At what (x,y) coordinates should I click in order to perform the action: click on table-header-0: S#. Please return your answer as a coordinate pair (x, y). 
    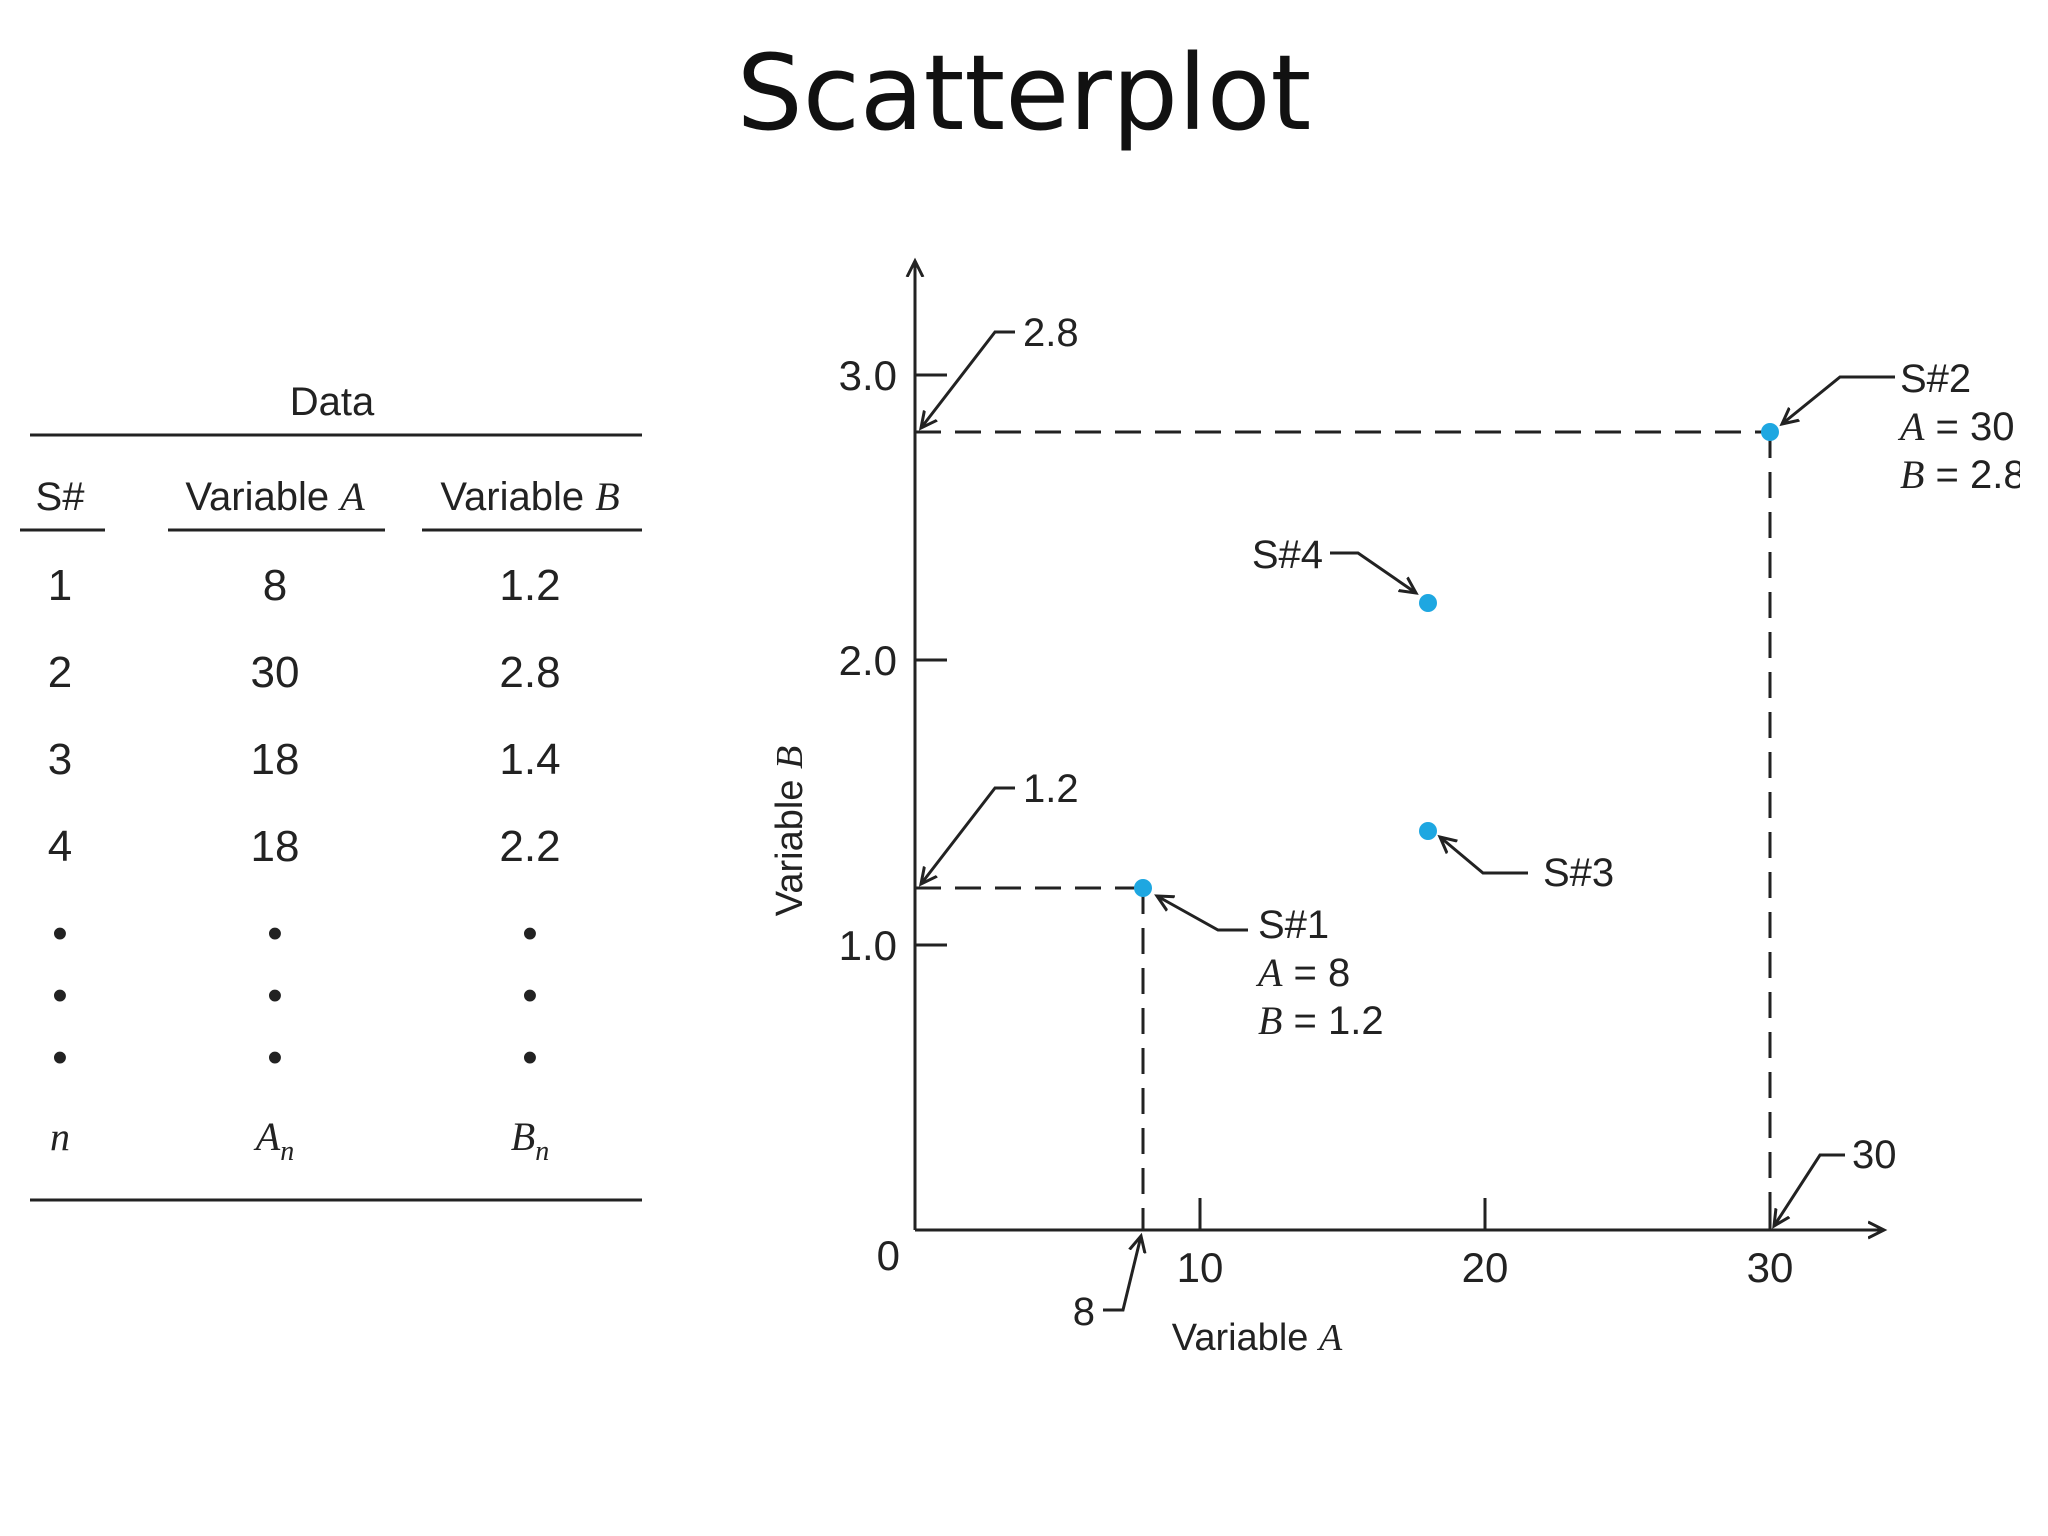
    Looking at the image, I should click on (61, 497).